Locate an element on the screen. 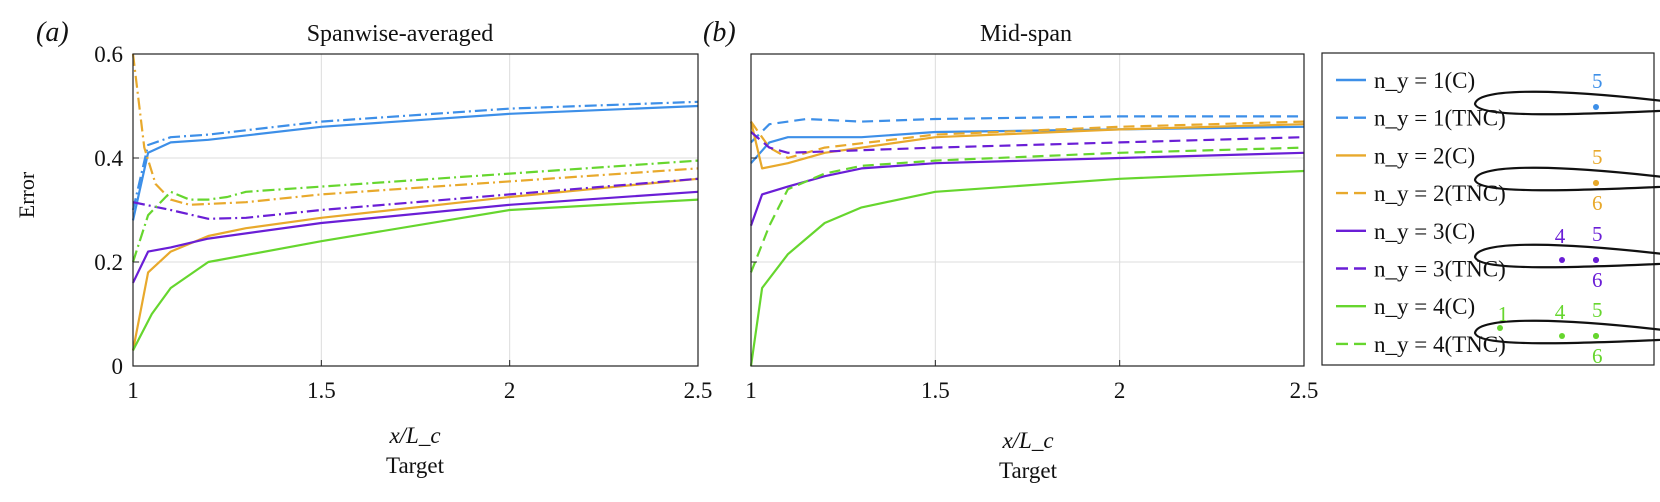 The image size is (1660, 502). panel-a-title: Spanwise-averaged is located at coordinates (400, 34).